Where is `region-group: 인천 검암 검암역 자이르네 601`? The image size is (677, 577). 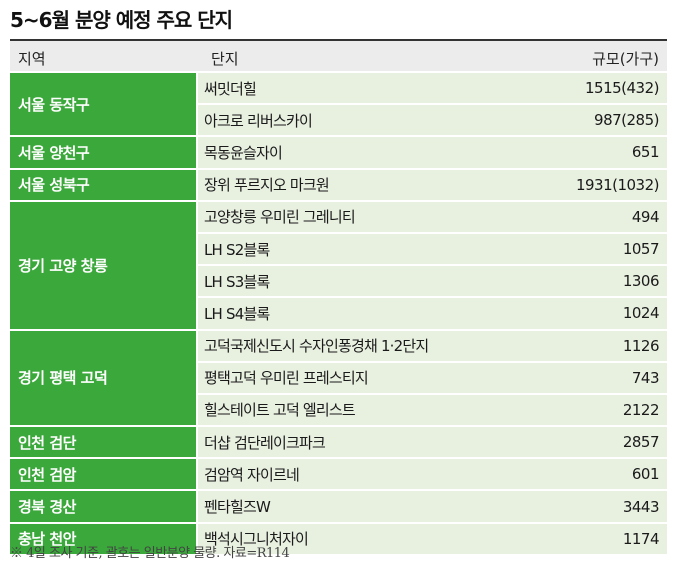 region-group: 인천 검암 검암역 자이르네 601 is located at coordinates (338, 474).